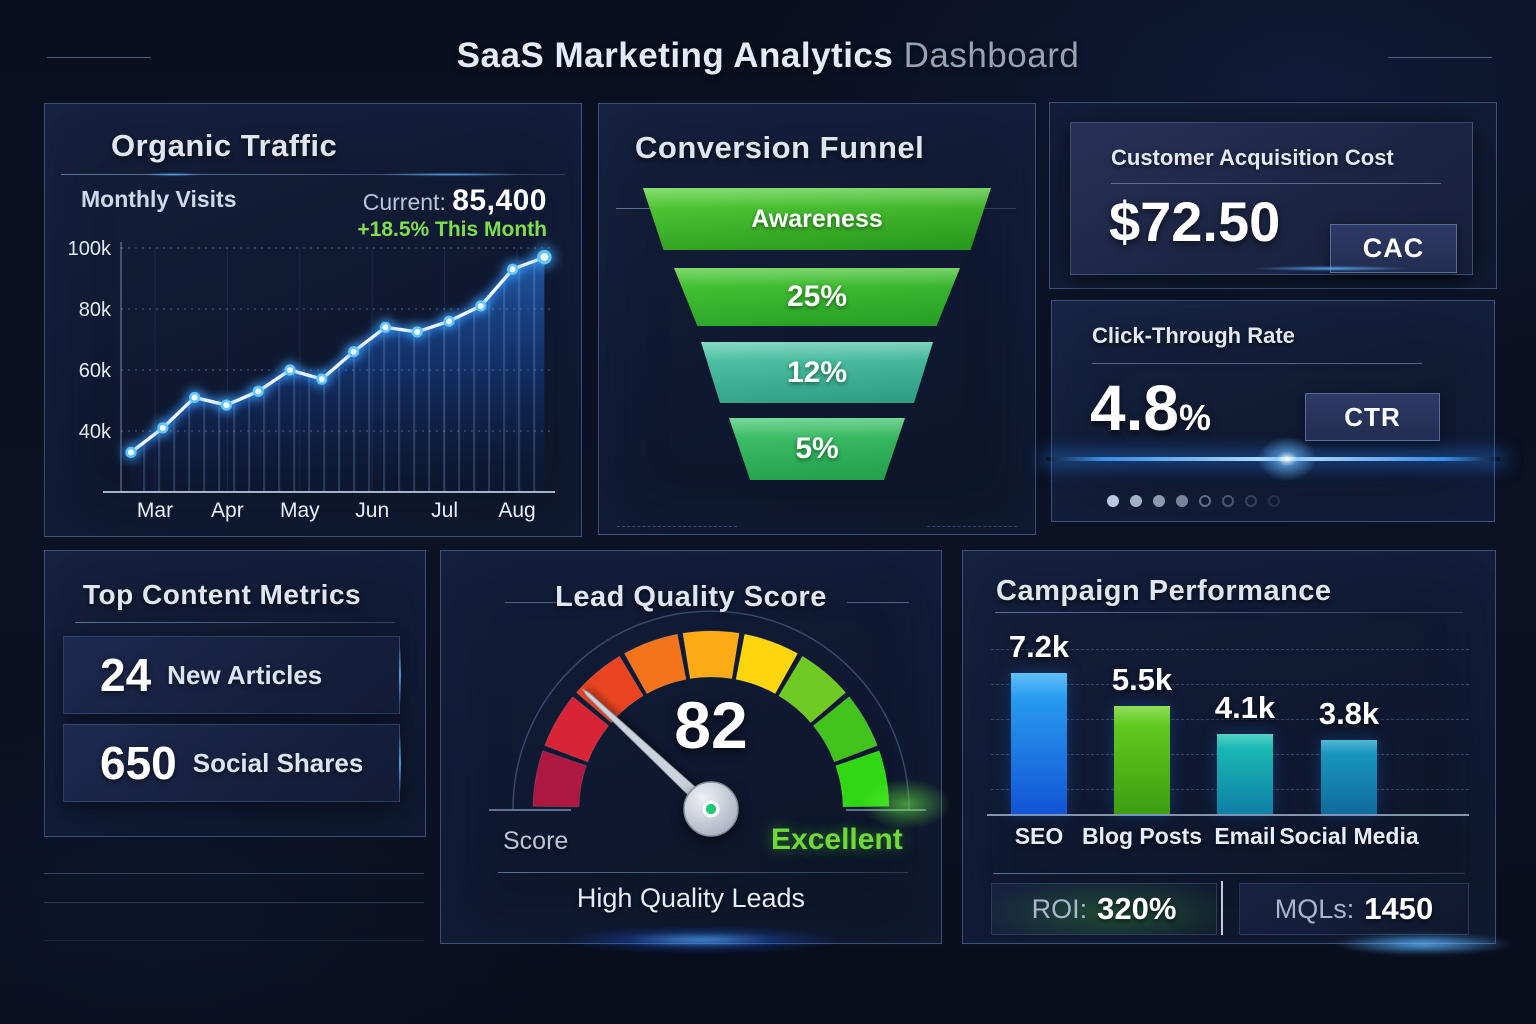  I want to click on svg-text: Jun, so click(372, 510).